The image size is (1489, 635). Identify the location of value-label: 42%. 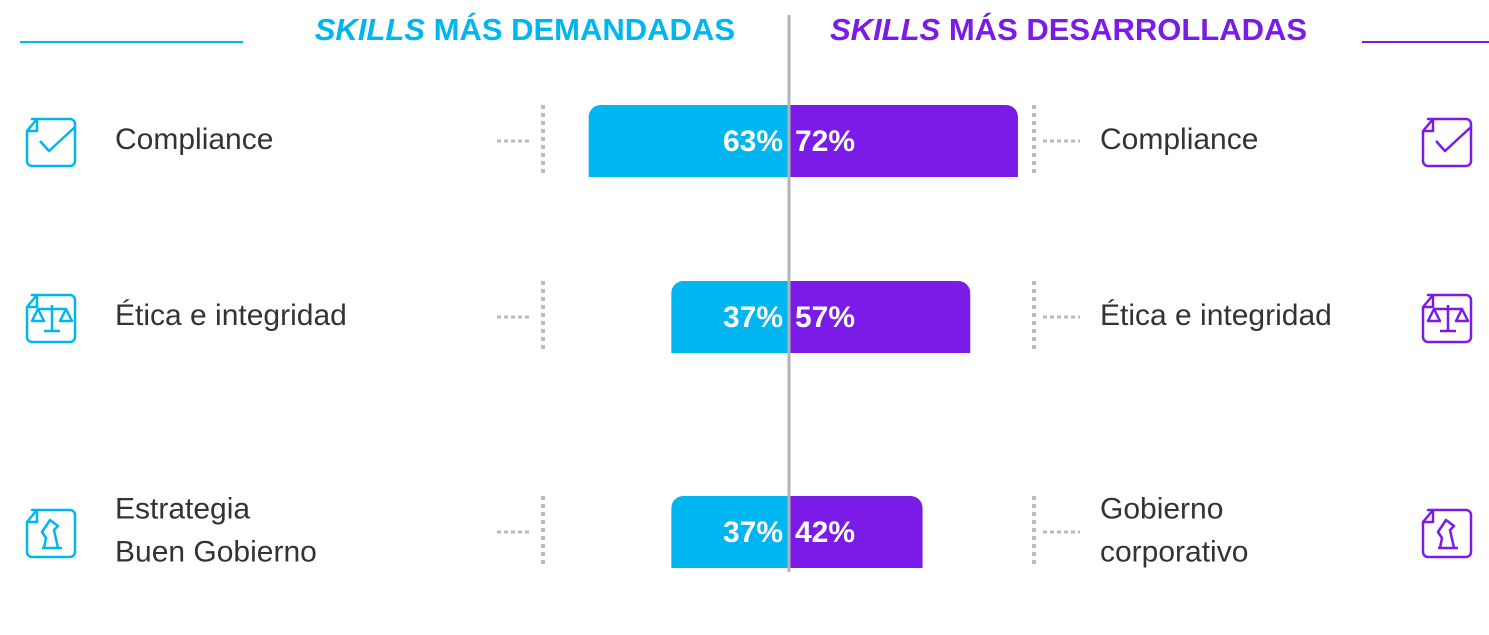
(825, 532).